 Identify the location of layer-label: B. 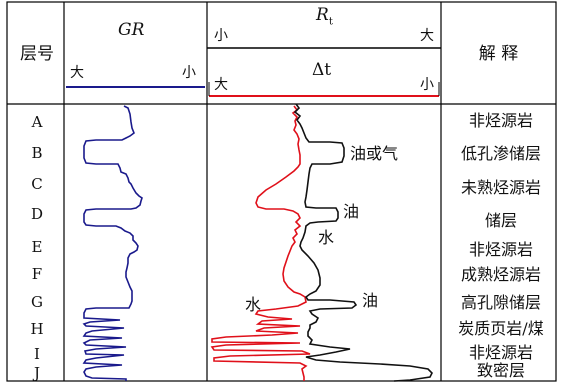
(37, 153).